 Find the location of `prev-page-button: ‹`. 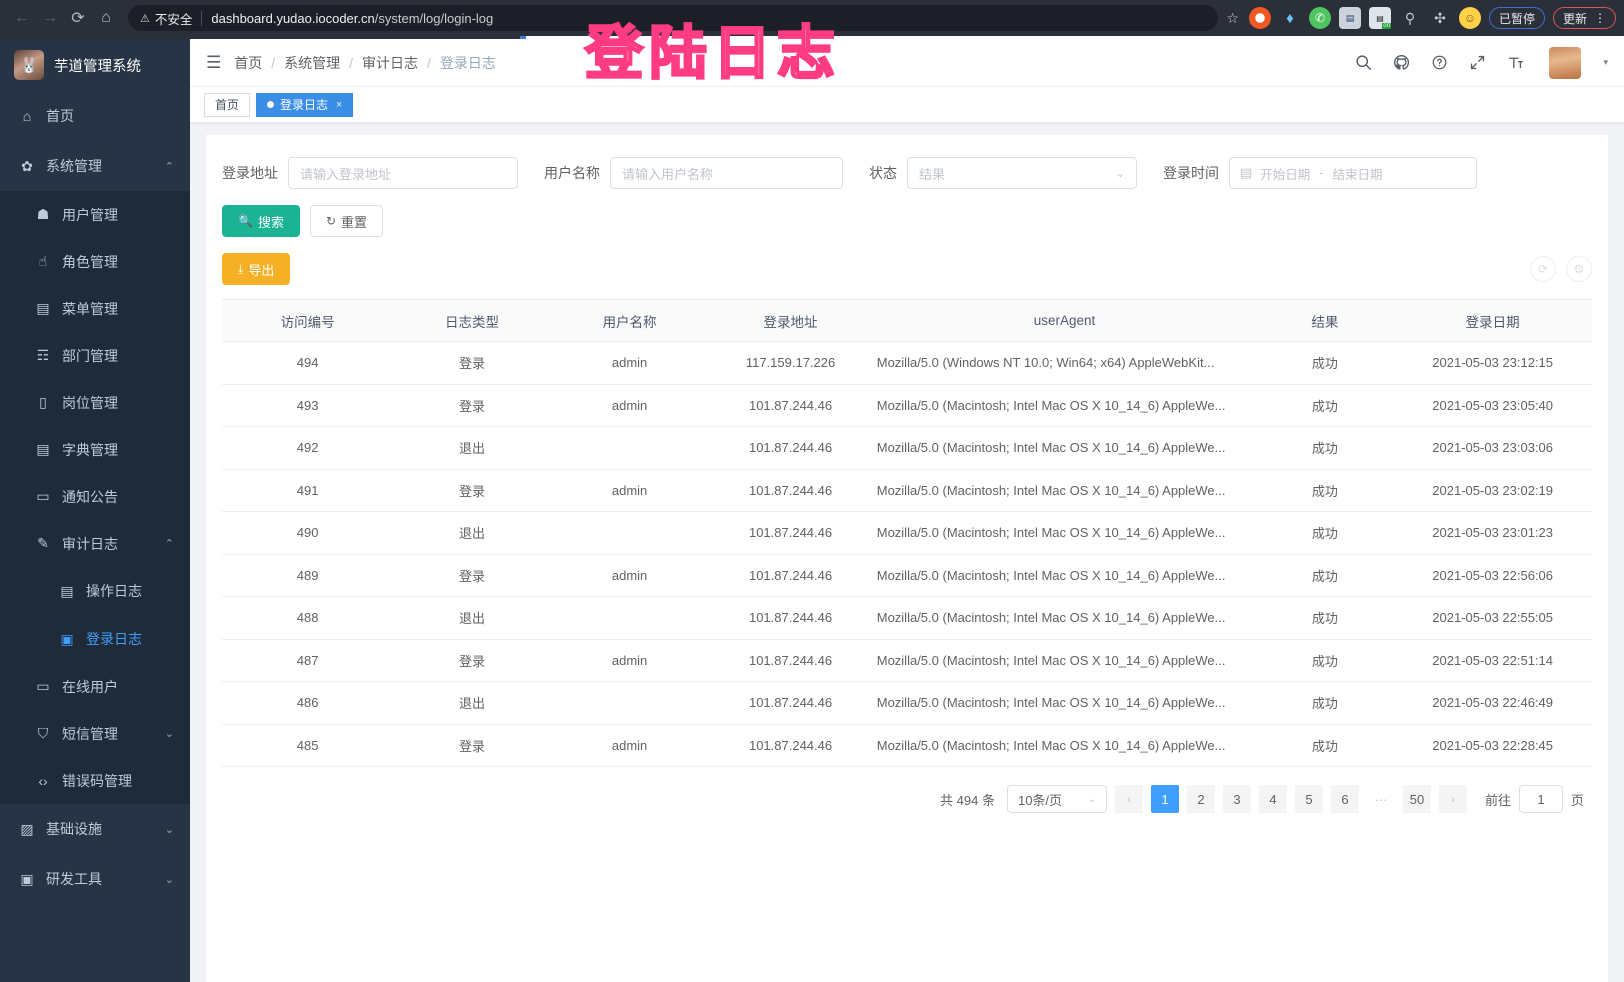

prev-page-button: ‹ is located at coordinates (1128, 799).